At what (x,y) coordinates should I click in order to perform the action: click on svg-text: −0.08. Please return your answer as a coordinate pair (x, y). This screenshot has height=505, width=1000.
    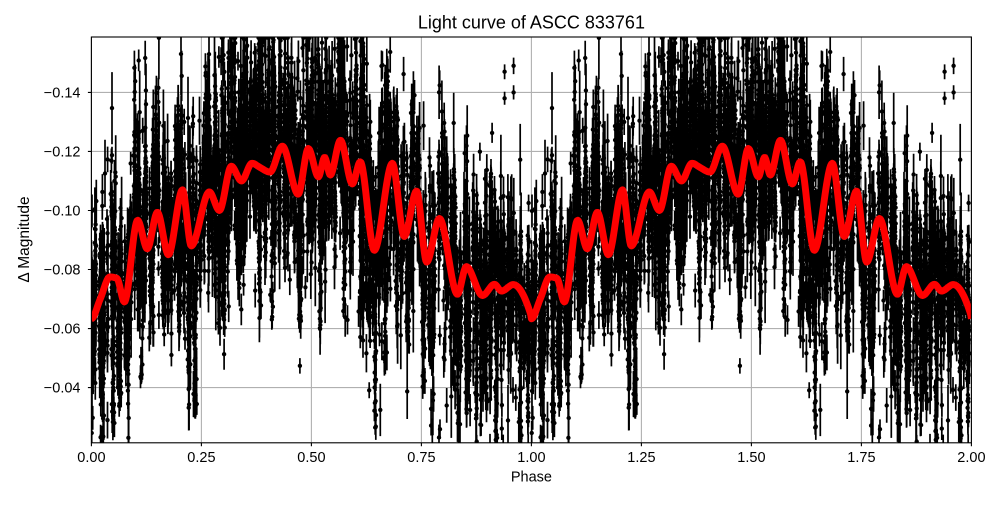
    Looking at the image, I should click on (62, 271).